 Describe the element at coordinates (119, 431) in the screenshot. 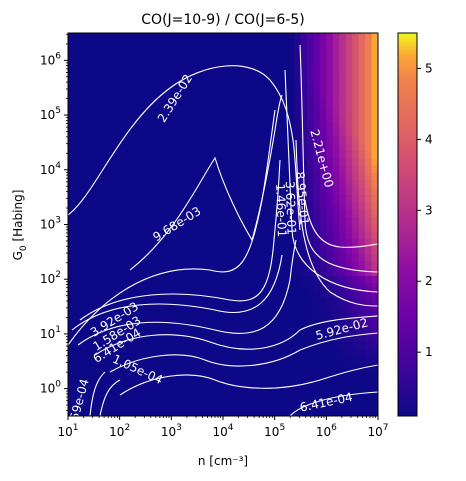

I see `x-tick-label: 10²` at that location.